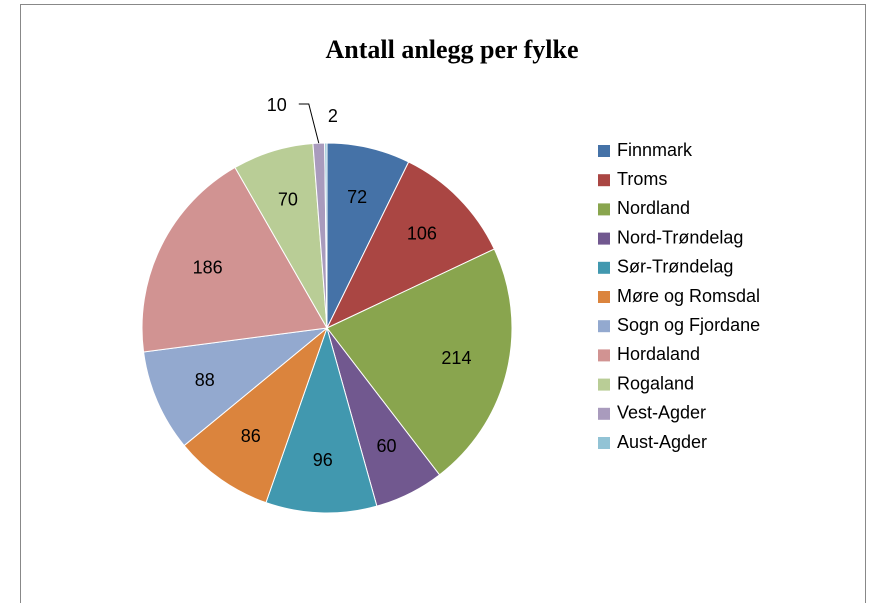 The image size is (882, 603). I want to click on data-label: 214, so click(456, 358).